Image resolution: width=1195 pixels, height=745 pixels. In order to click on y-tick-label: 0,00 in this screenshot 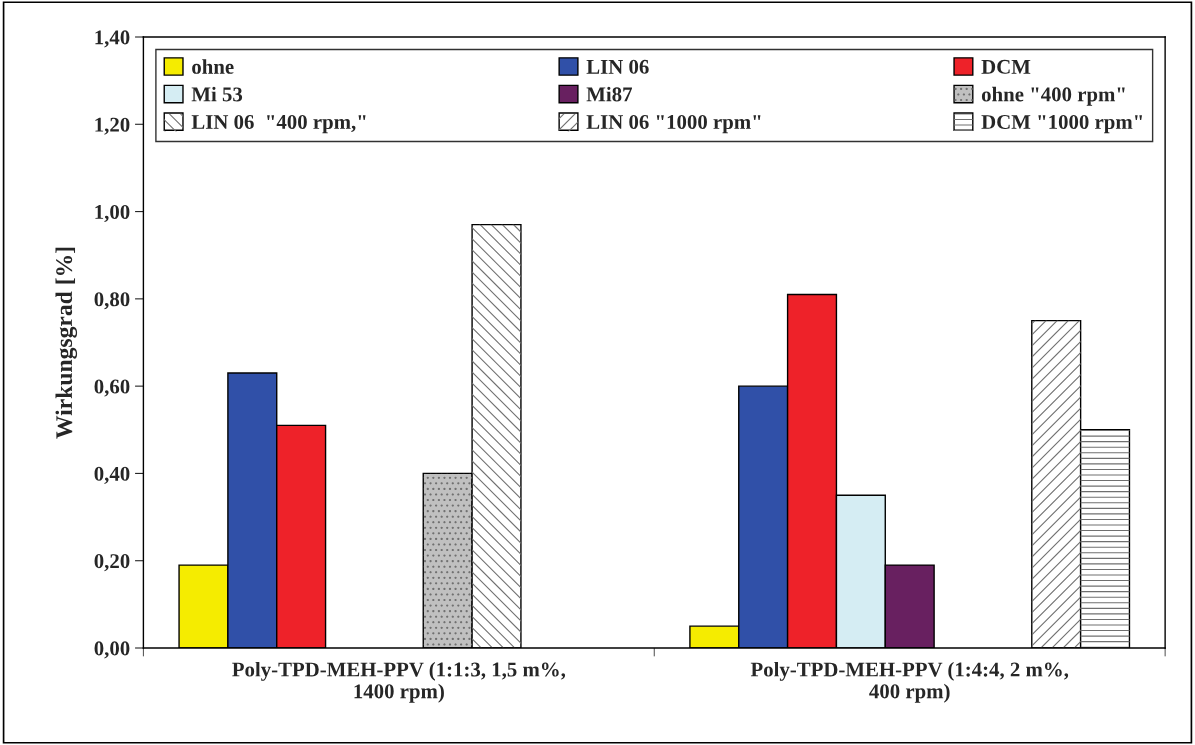, I will do `click(112, 650)`.